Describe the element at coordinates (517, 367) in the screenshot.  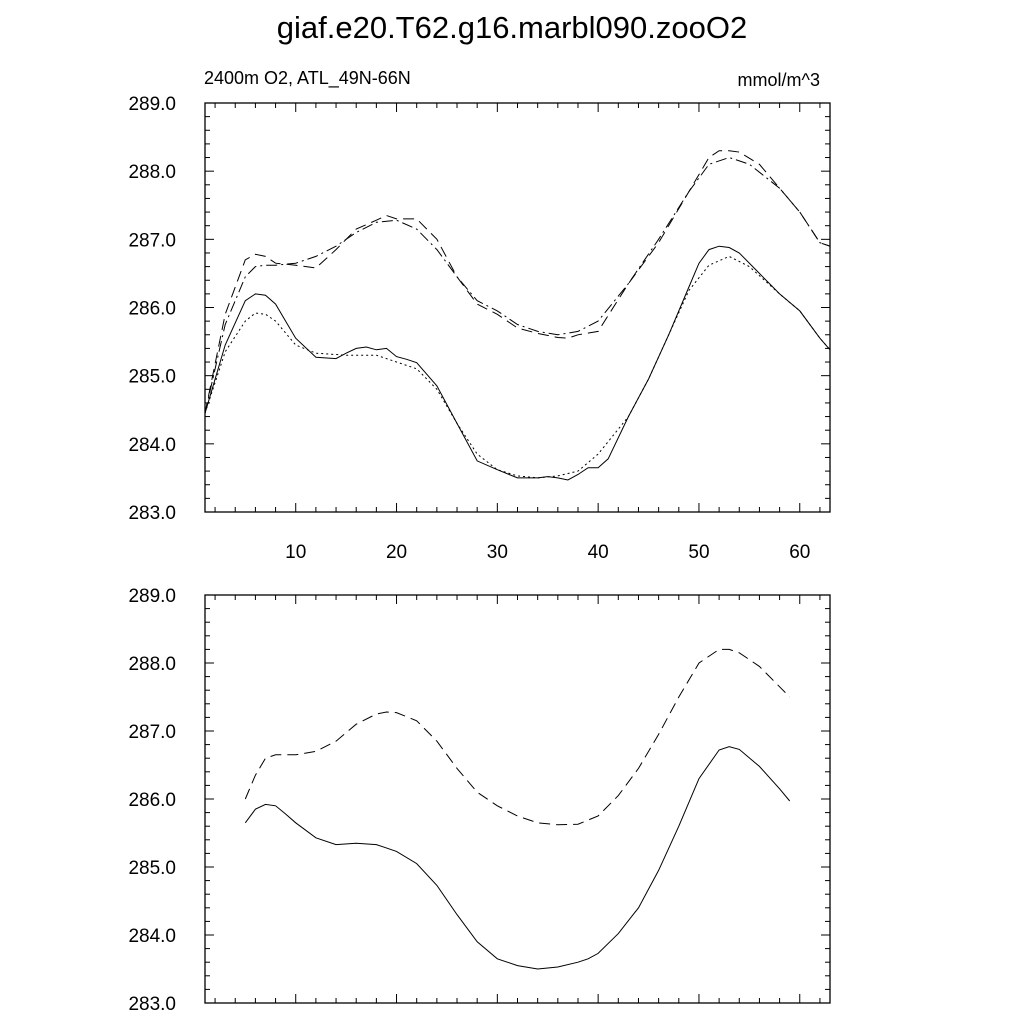
I see `series-line-dotted` at that location.